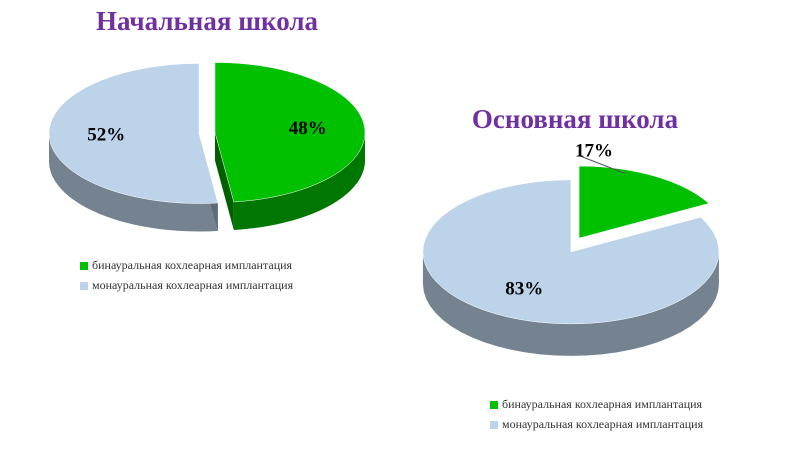 Image resolution: width=800 pixels, height=449 pixels. I want to click on value-label: 83%, so click(524, 289).